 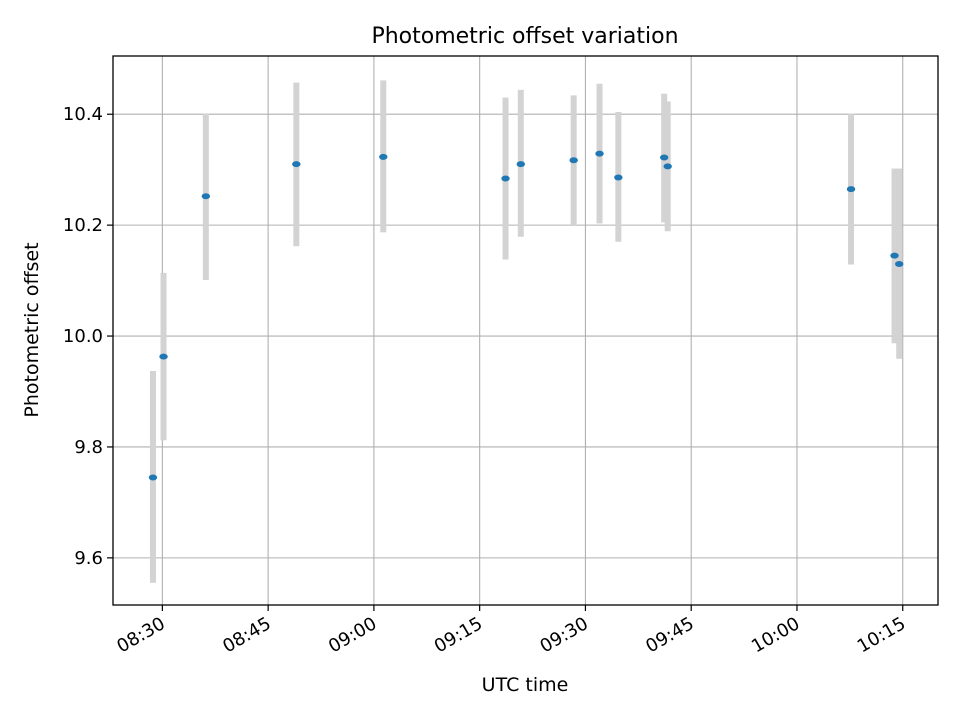 I want to click on x-axis-label: UTC time, so click(x=525, y=685).